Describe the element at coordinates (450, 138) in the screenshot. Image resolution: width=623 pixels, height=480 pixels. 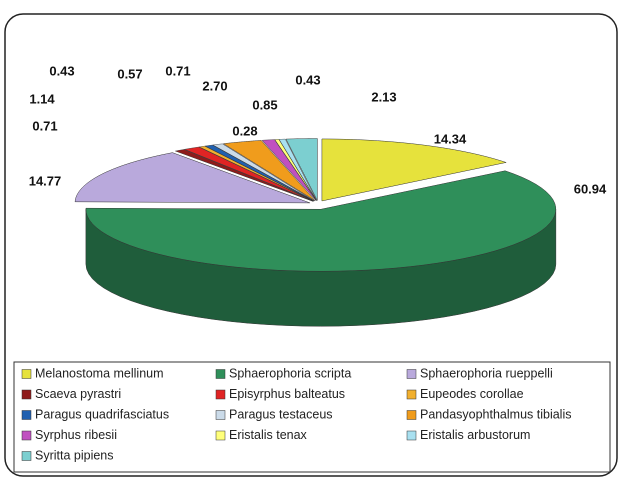
I see `data-label: 14.34` at that location.